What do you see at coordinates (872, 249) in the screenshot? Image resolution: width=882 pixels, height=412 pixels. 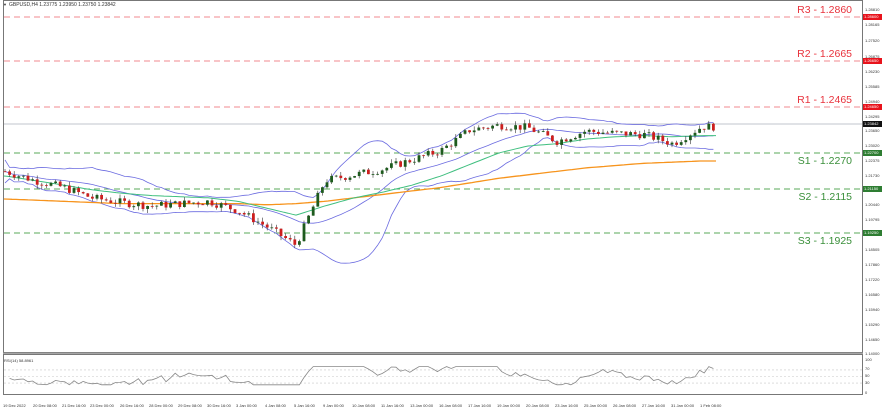 I see `price-tick: 1.18505` at bounding box center [872, 249].